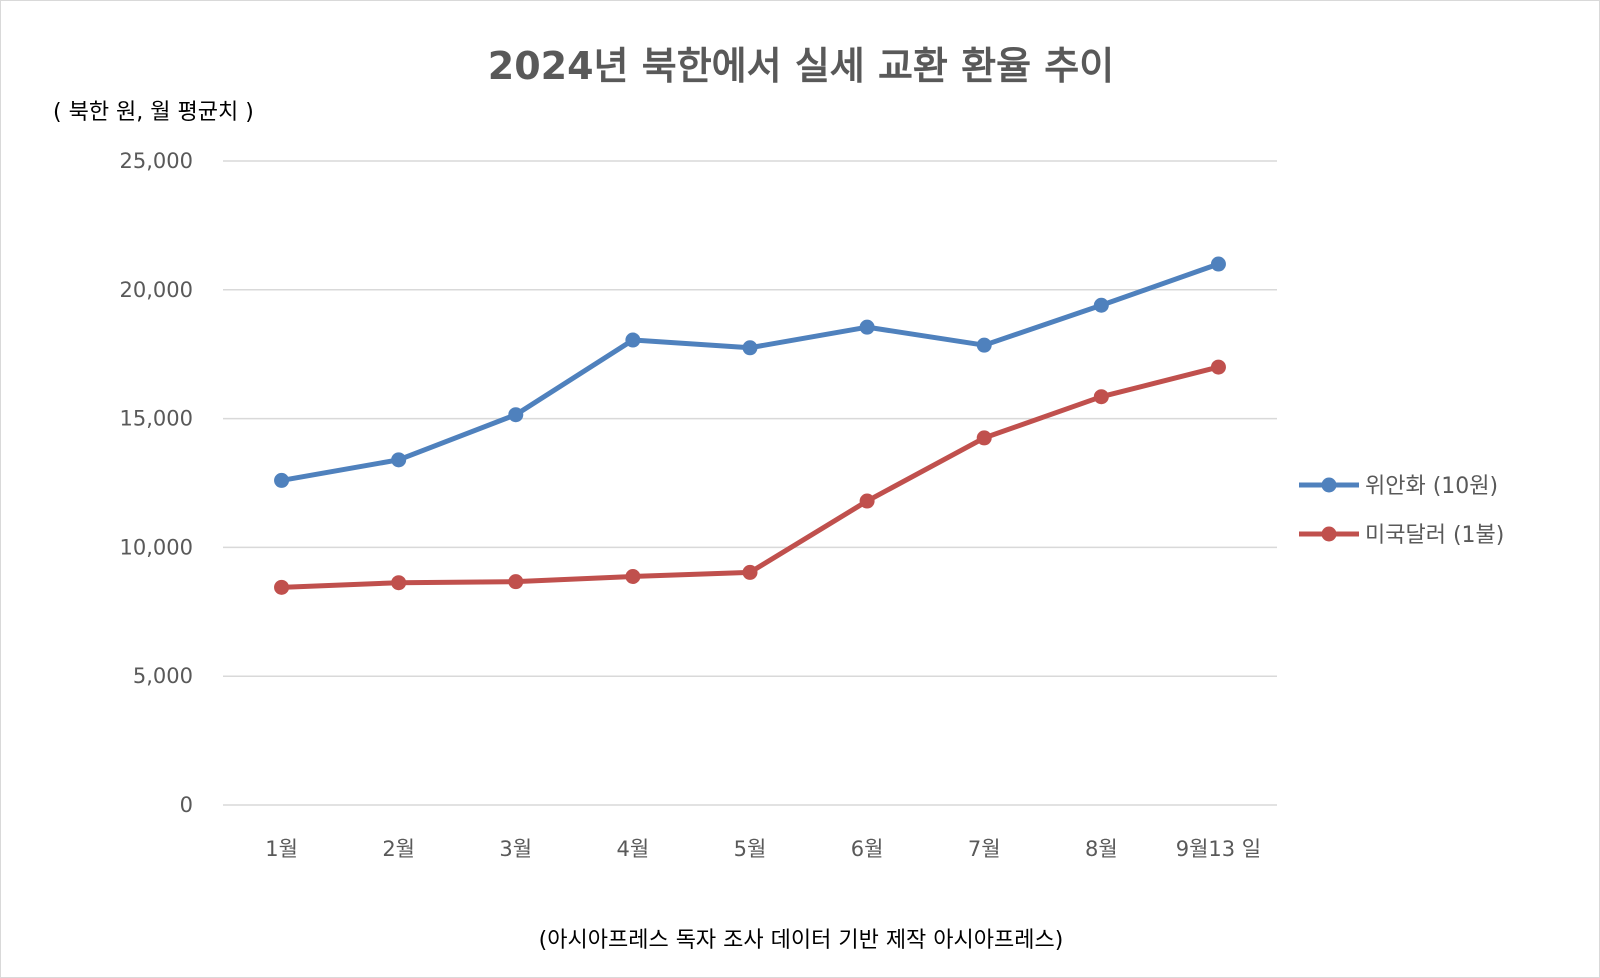 This screenshot has width=1600, height=978. I want to click on y-tick-label: 25,000, so click(156, 161).